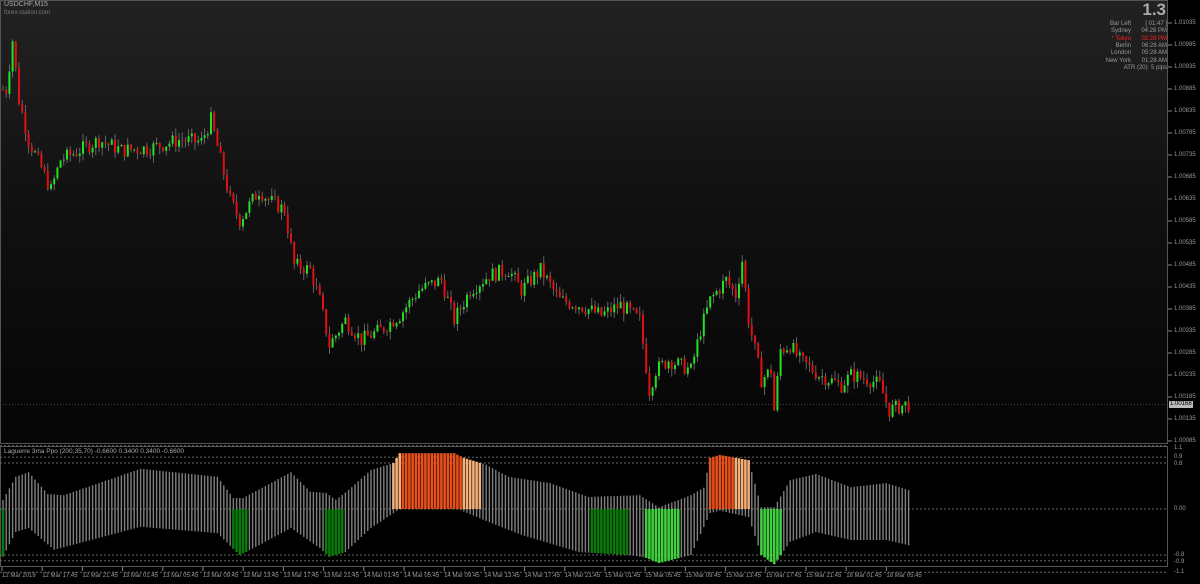  I want to click on clock-label: Sydney, so click(1120, 31).